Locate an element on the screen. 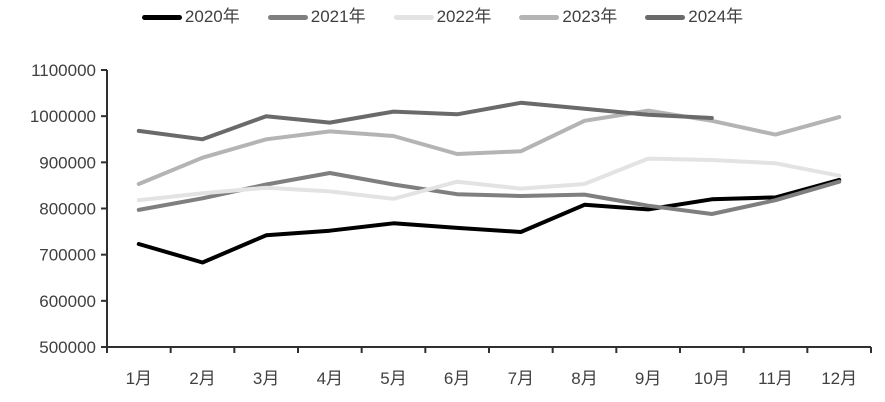  x-axis-label: 8月 is located at coordinates (584, 378).